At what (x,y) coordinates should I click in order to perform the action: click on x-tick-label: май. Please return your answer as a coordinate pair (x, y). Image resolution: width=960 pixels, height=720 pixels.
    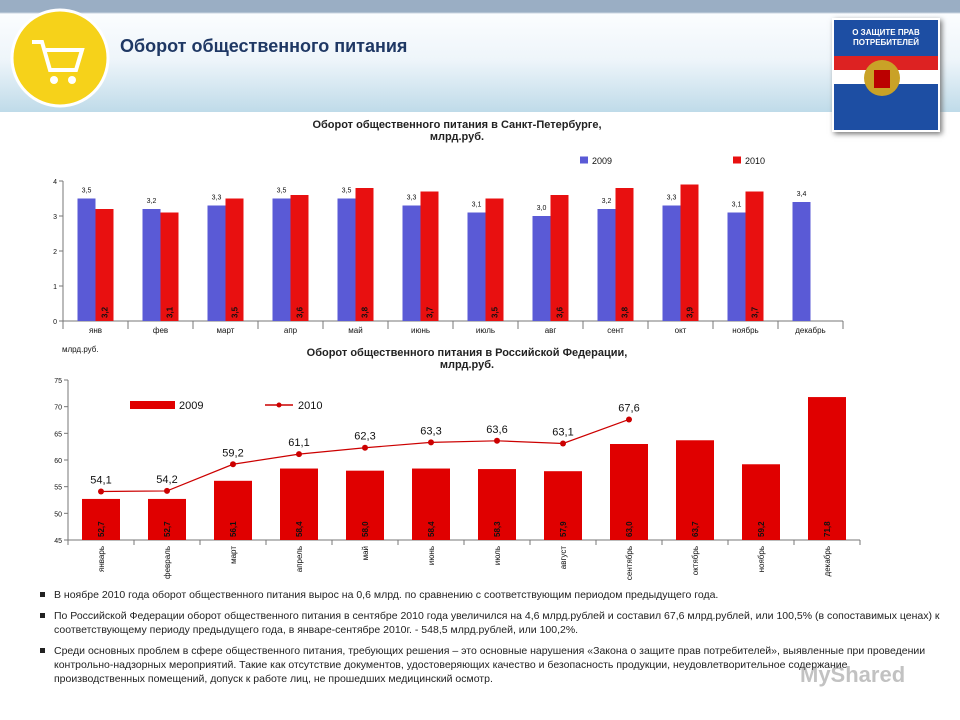
    Looking at the image, I should click on (355, 330).